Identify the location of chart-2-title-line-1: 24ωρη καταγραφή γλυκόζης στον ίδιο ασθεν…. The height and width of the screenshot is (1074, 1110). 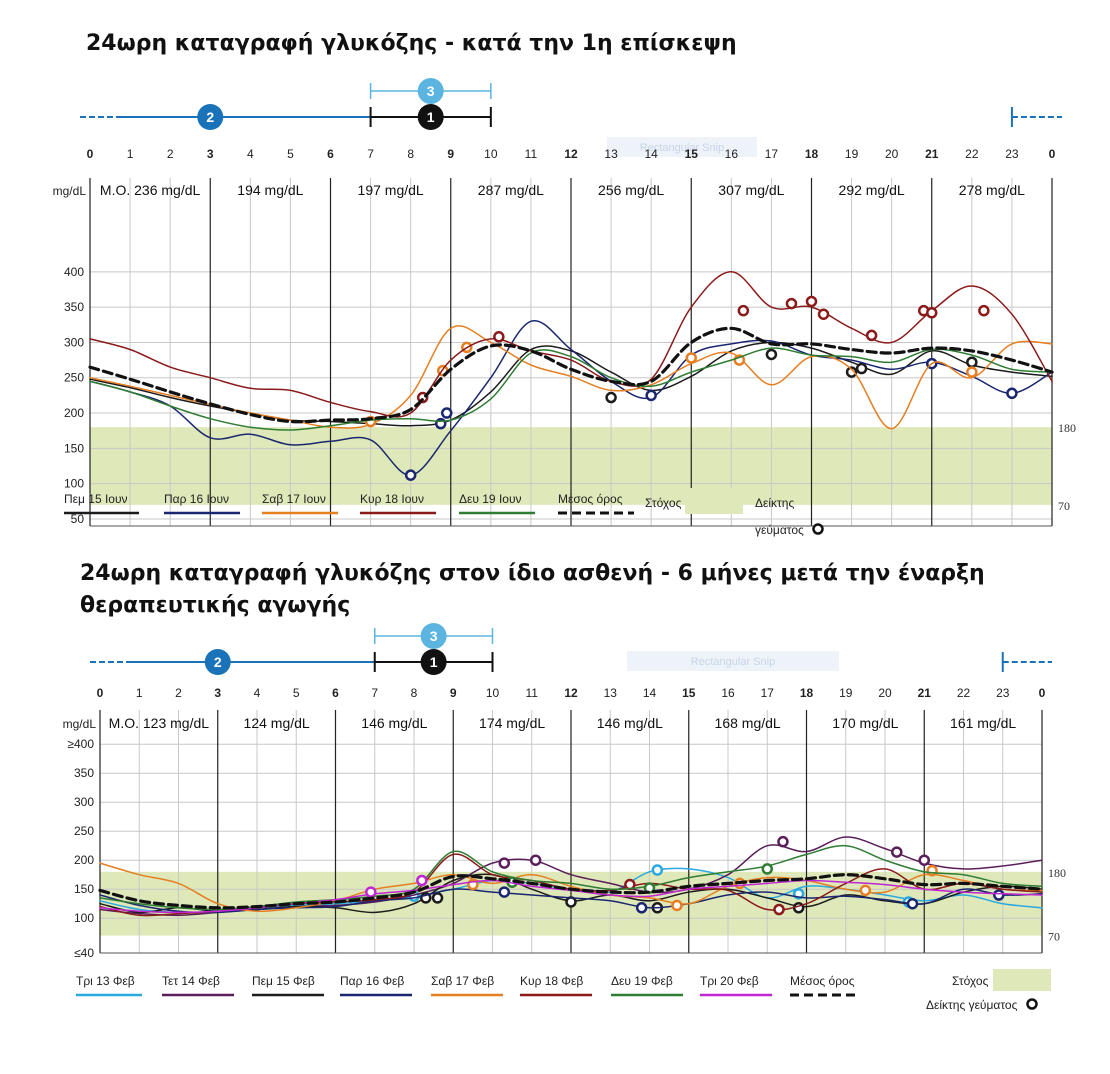
(532, 573).